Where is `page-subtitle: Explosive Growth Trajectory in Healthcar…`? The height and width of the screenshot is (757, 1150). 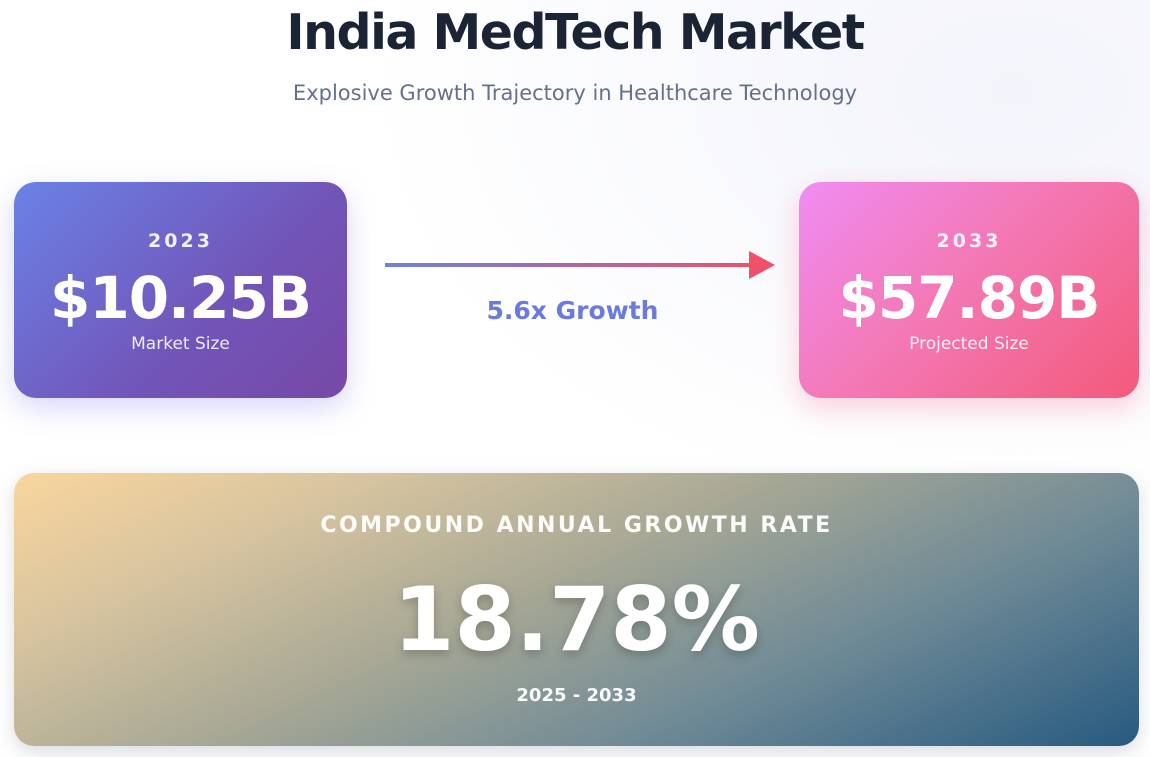 page-subtitle: Explosive Growth Trajectory in Healthcar… is located at coordinates (575, 93).